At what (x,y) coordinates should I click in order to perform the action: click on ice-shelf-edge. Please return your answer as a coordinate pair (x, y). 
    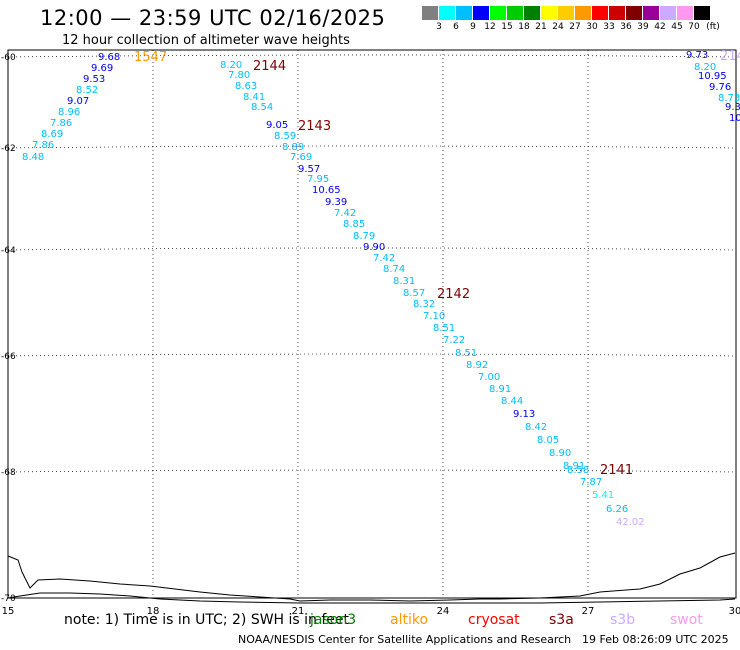
    Looking at the image, I should click on (371, 598).